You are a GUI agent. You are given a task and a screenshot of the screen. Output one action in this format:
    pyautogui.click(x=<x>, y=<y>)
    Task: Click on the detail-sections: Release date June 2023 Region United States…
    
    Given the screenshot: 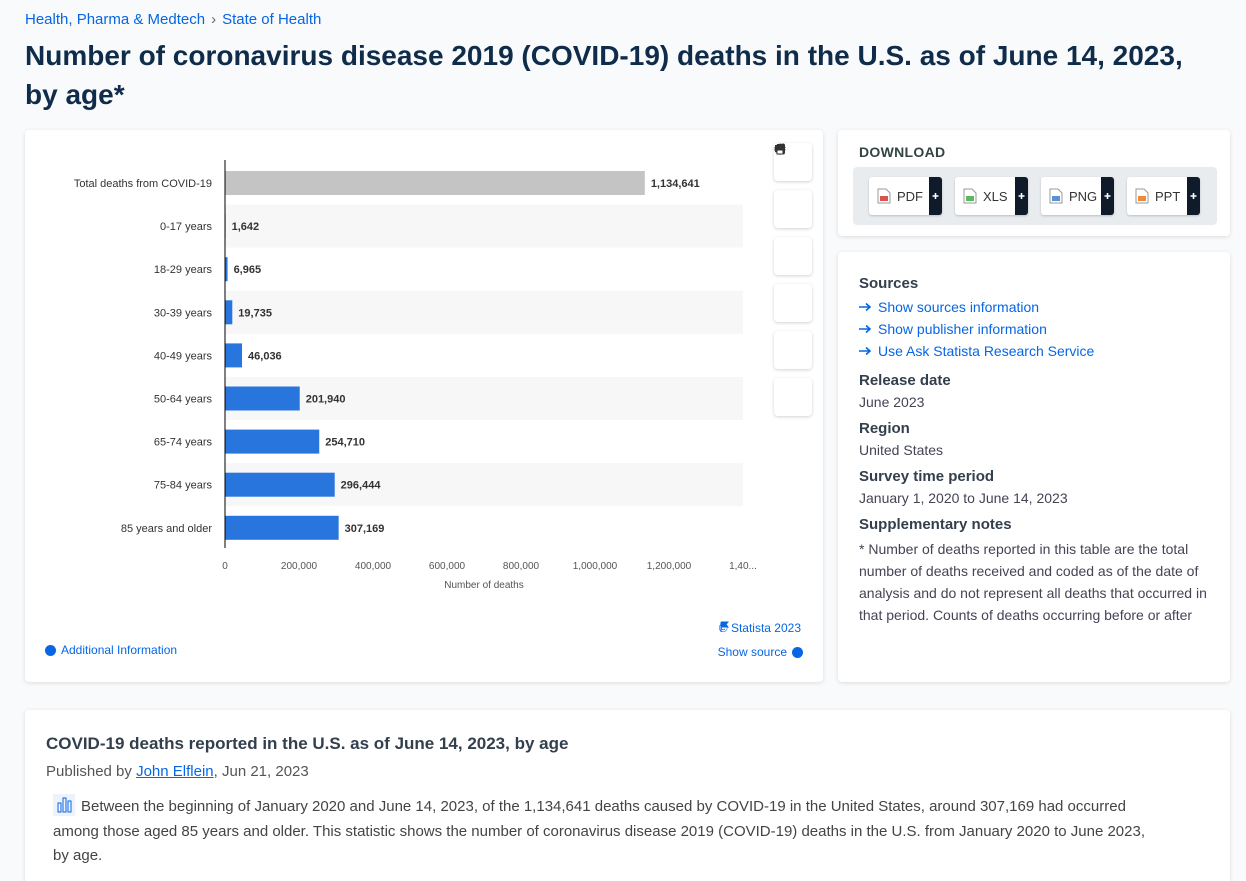 What is the action you would take?
    pyautogui.click(x=1034, y=498)
    